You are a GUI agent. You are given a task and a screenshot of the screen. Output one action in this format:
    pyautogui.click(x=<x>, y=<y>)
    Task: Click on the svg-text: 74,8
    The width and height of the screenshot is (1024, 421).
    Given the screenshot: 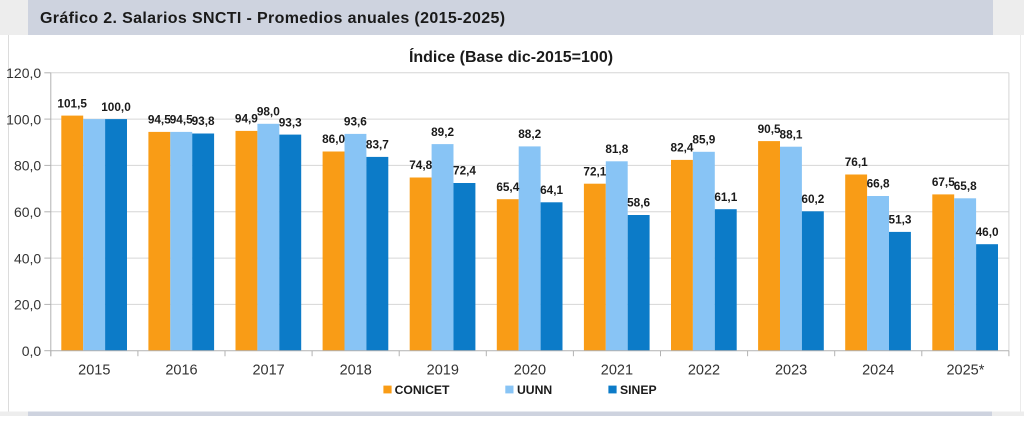 What is the action you would take?
    pyautogui.click(x=420, y=165)
    